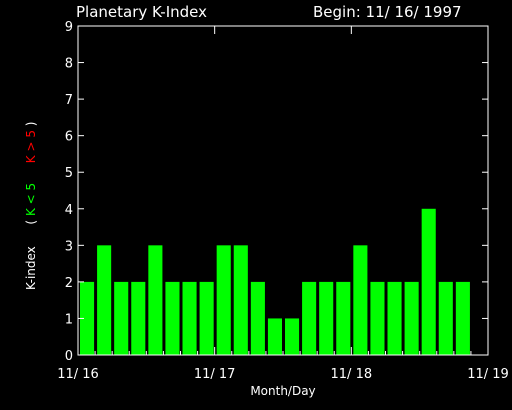  Describe the element at coordinates (69, 356) in the screenshot. I see `y-tick-label: 0` at that location.